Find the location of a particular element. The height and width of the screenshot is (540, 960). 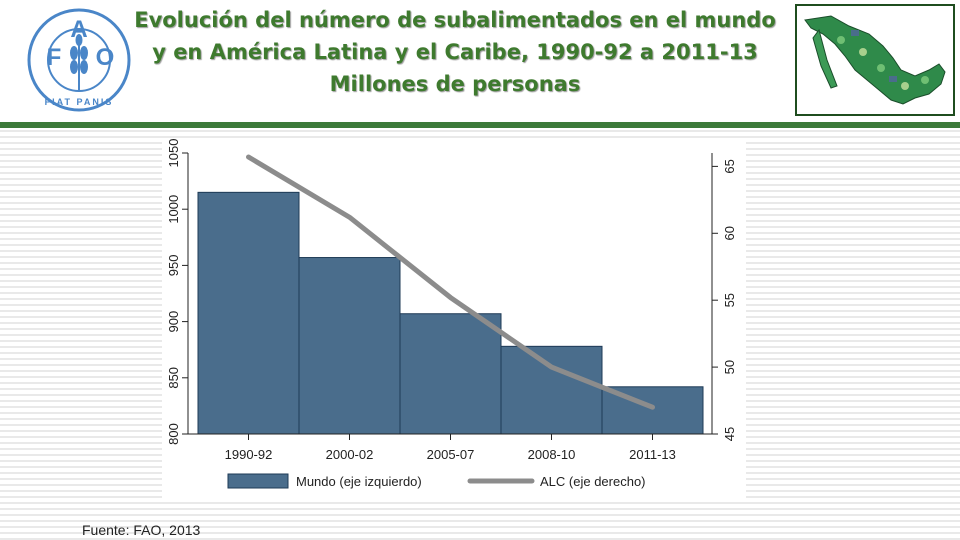

y-left-tick-label: 1000 is located at coordinates (173, 209).